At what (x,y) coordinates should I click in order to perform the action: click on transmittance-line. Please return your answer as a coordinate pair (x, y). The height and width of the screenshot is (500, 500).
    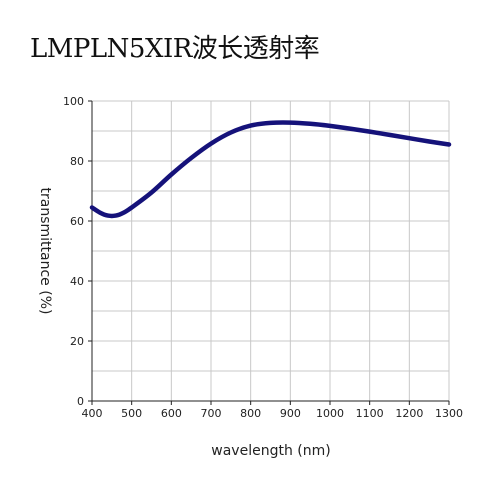
    Looking at the image, I should click on (270, 169).